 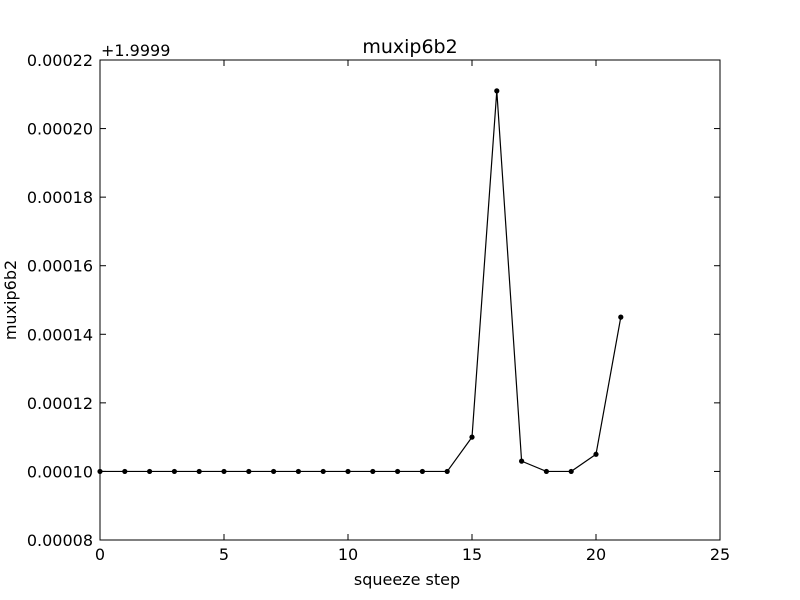 What do you see at coordinates (472, 554) in the screenshot?
I see `x-tick-label: 15` at bounding box center [472, 554].